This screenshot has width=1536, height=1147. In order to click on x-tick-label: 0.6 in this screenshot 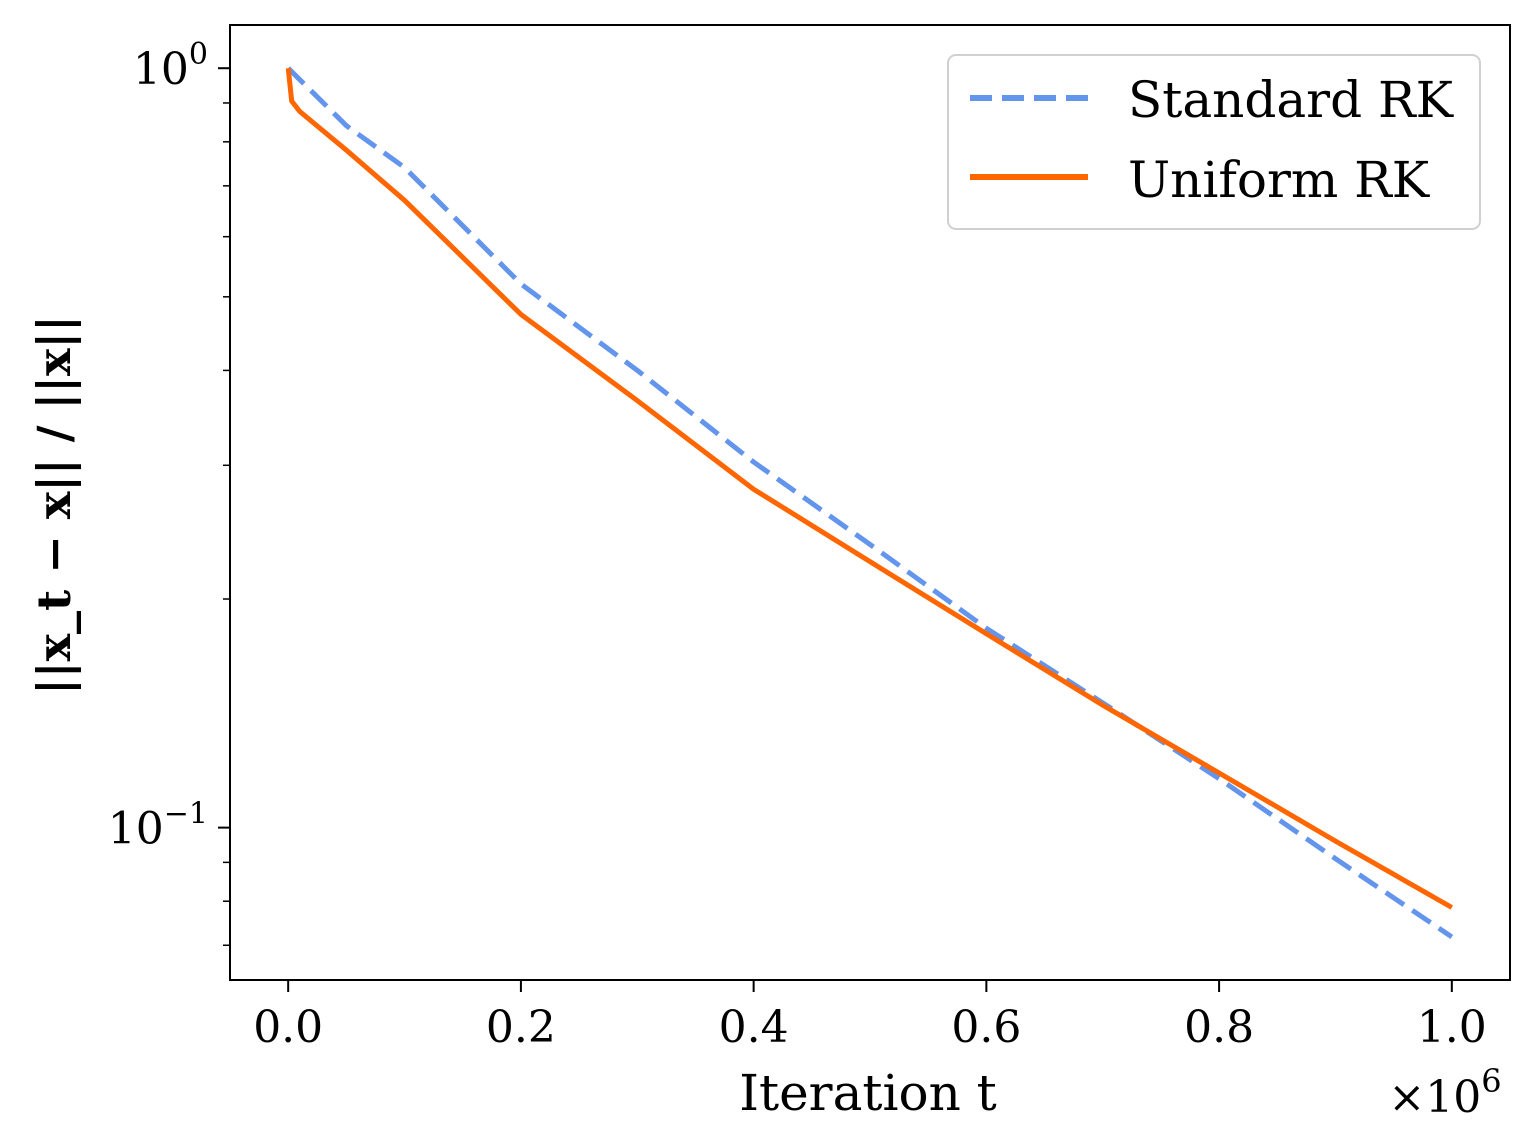, I will do `click(986, 1027)`.